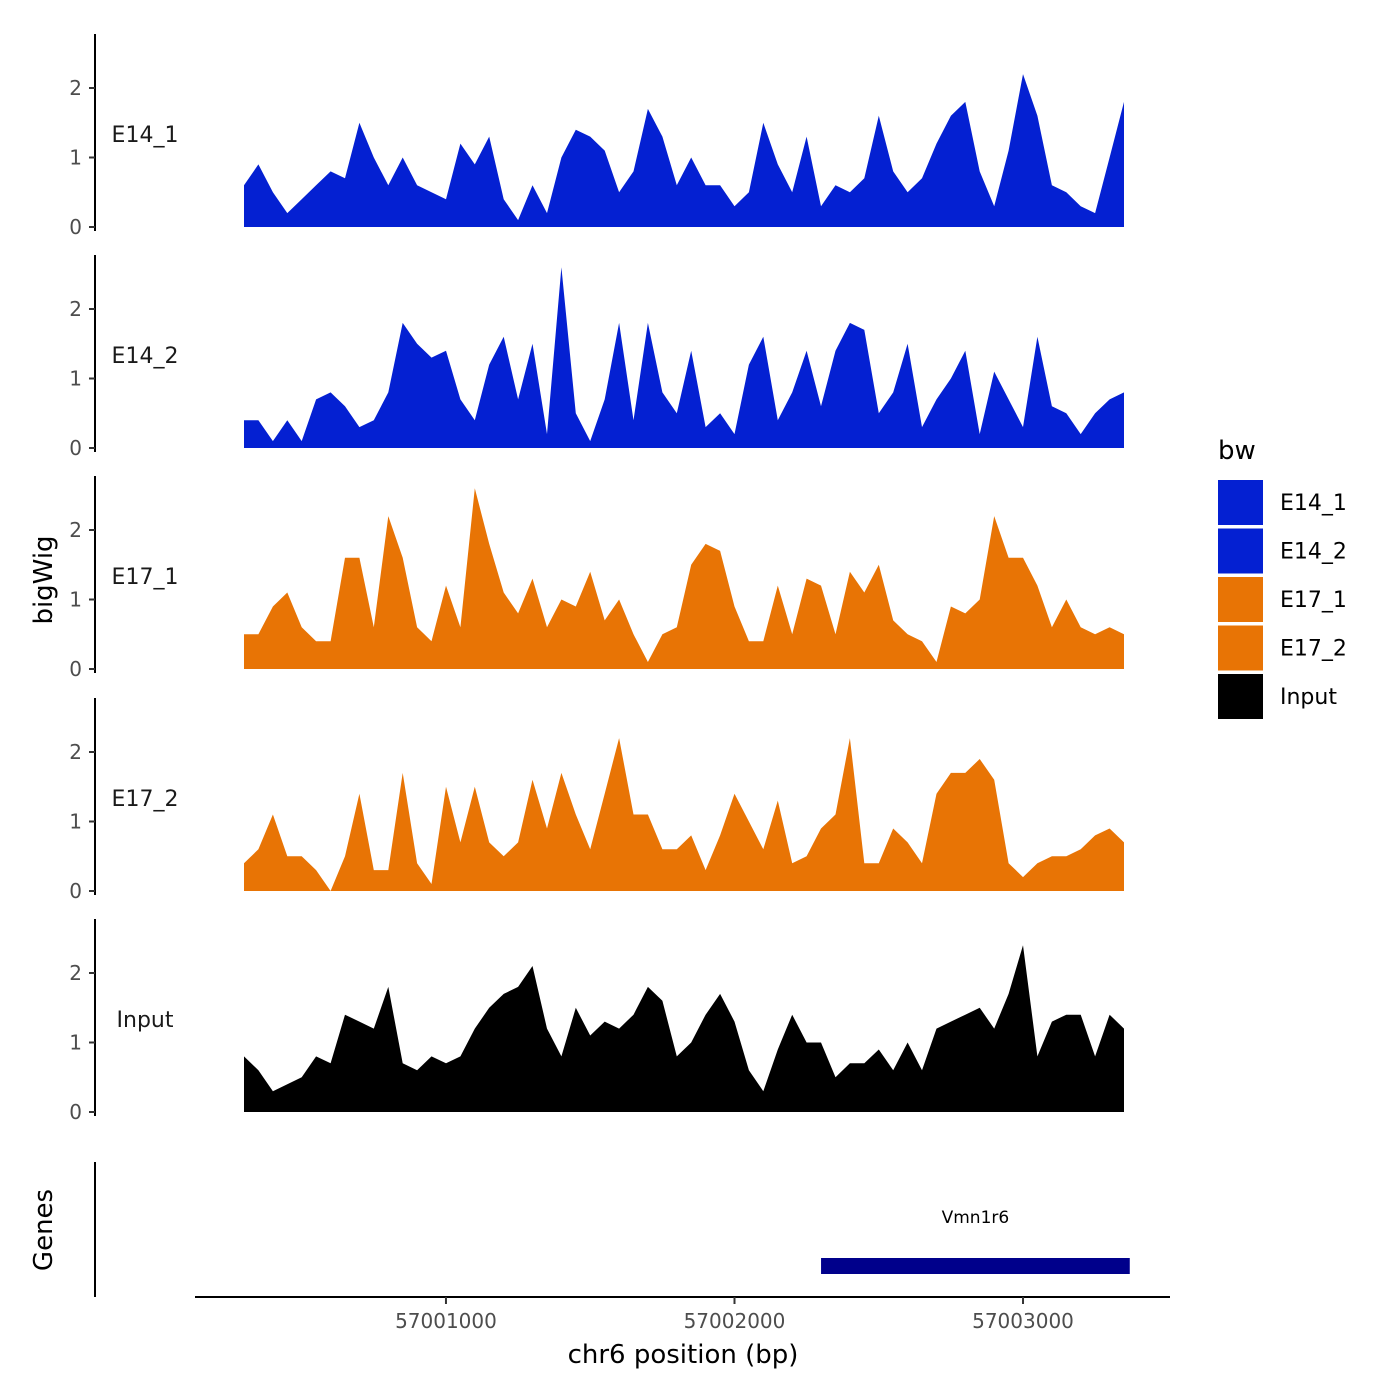 This screenshot has height=1400, width=1400. I want to click on track-label: E17_2, so click(145, 799).